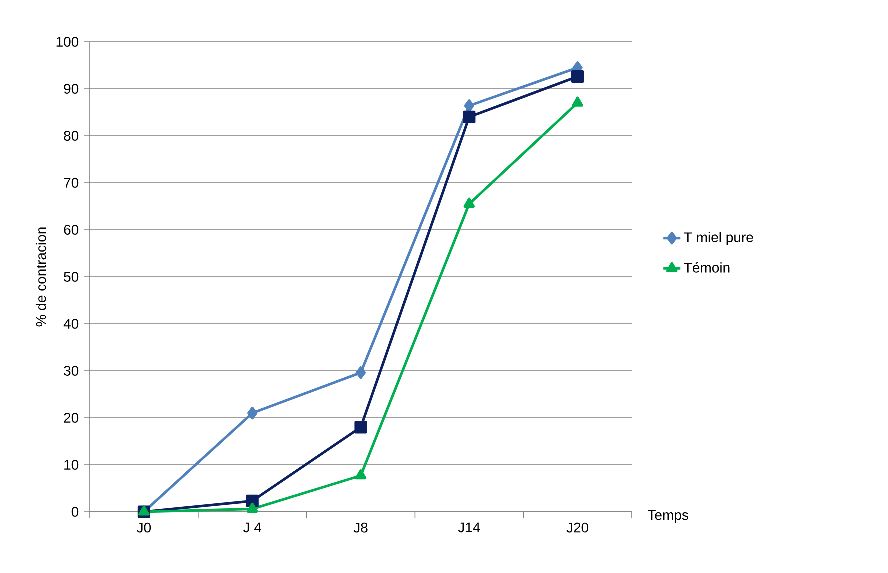  I want to click on x-tick-label: J8, so click(361, 527).